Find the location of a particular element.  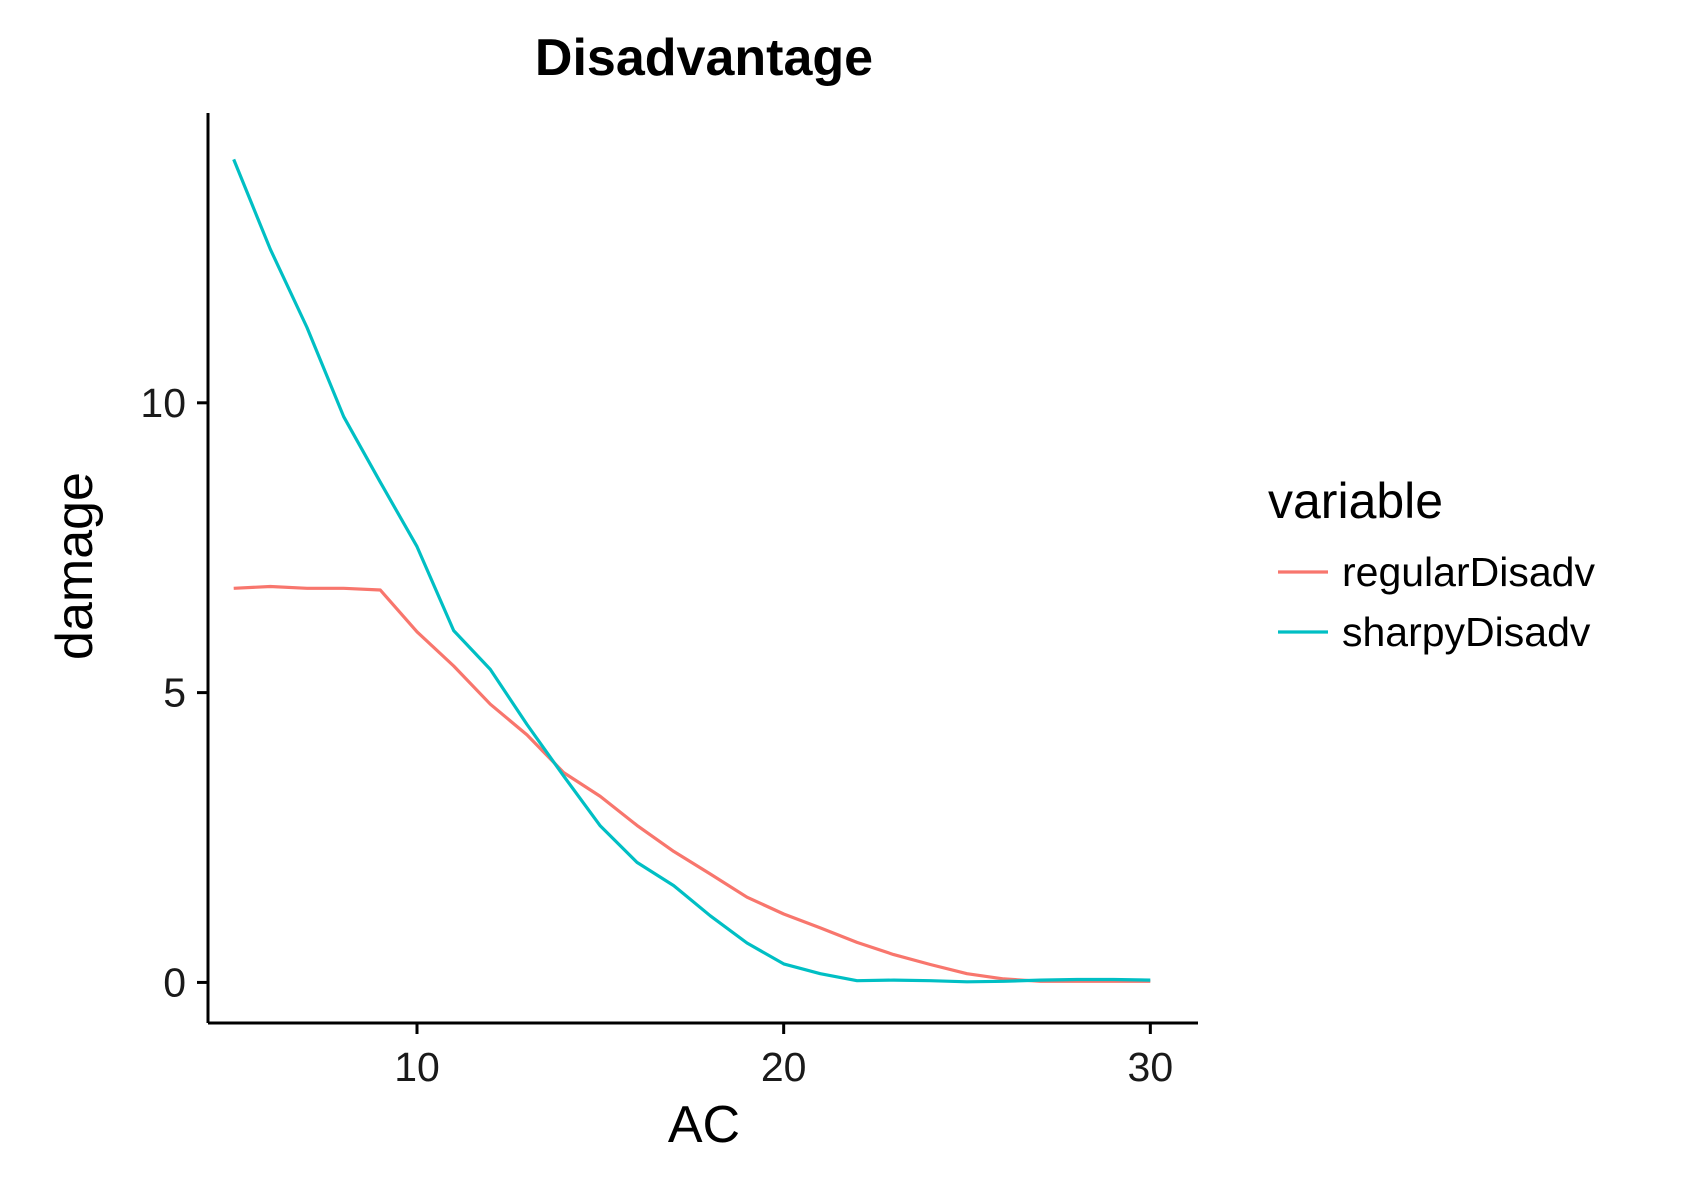

legend-title: variable is located at coordinates (1355, 501).